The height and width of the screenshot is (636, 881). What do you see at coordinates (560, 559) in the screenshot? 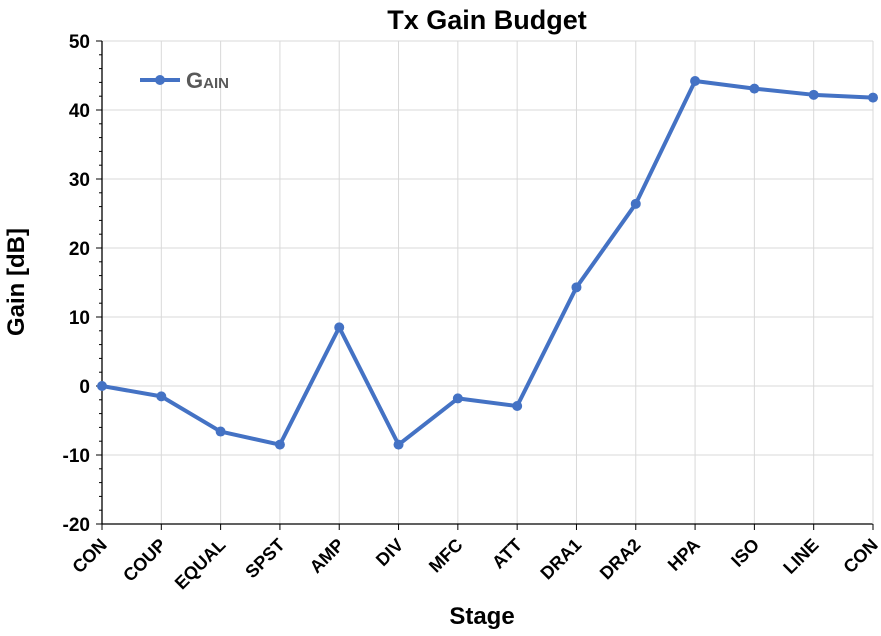
I see `x-tick-label: DRA1` at bounding box center [560, 559].